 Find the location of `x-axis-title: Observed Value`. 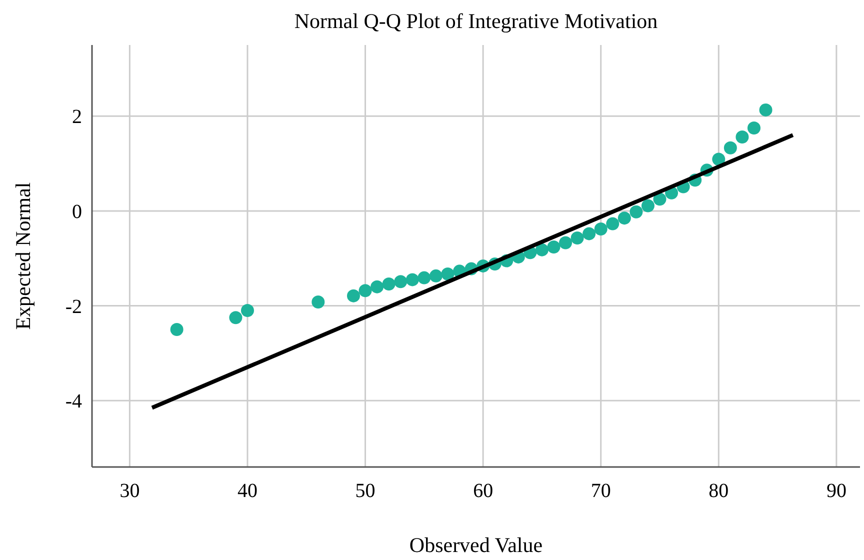

x-axis-title: Observed Value is located at coordinates (476, 545).